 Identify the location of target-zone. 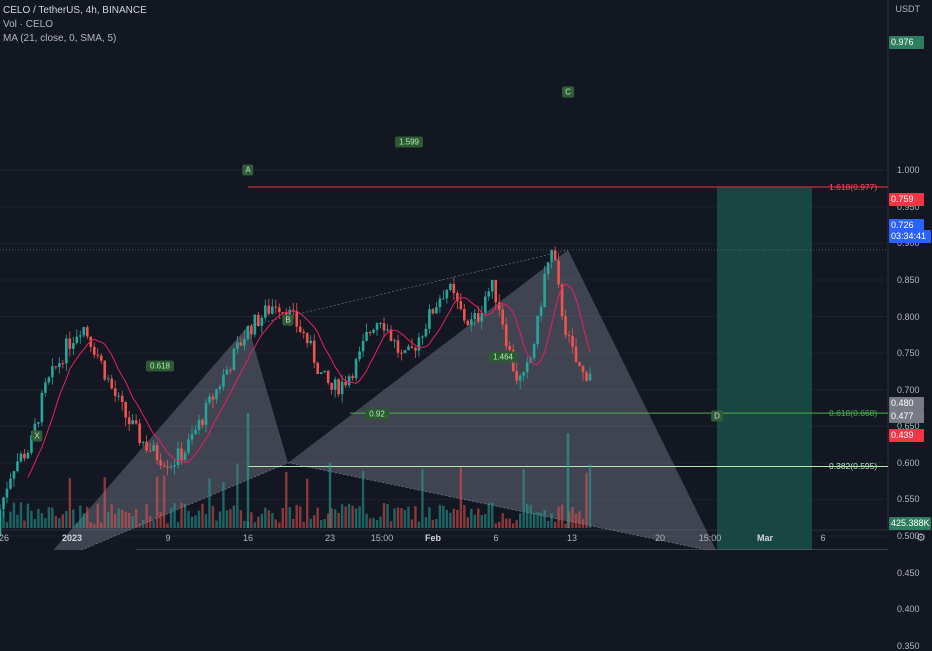
(764, 368).